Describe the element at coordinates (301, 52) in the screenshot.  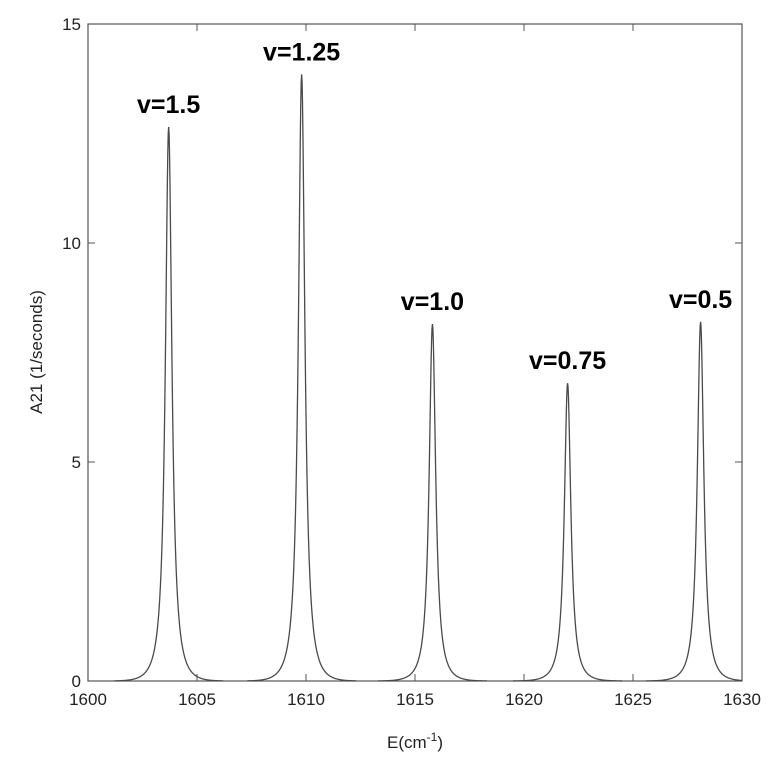
I see `peak-label: v=1.25` at that location.